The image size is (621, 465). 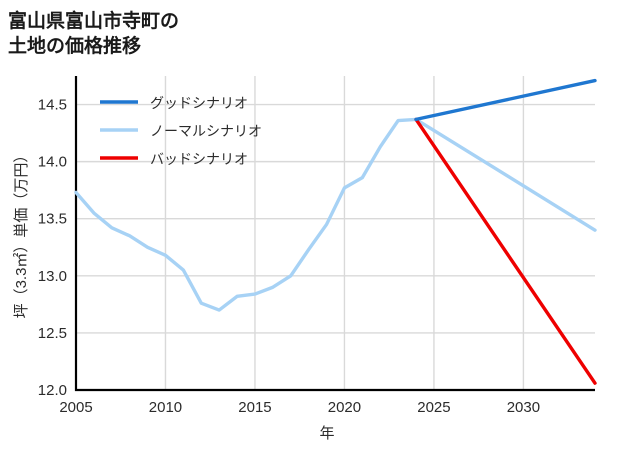 What do you see at coordinates (52, 162) in the screenshot?
I see `y-tick-label: 14.0` at bounding box center [52, 162].